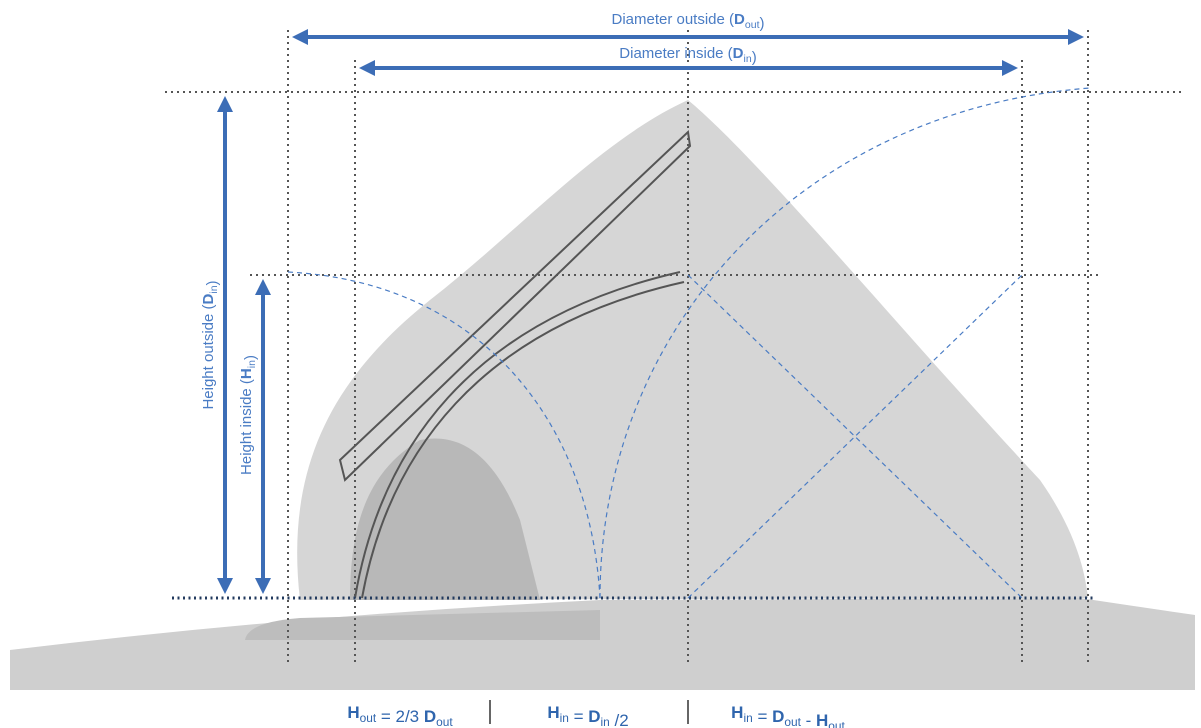 The width and height of the screenshot is (1201, 728). I want to click on formula: Hin = Dout - Hout, so click(788, 715).